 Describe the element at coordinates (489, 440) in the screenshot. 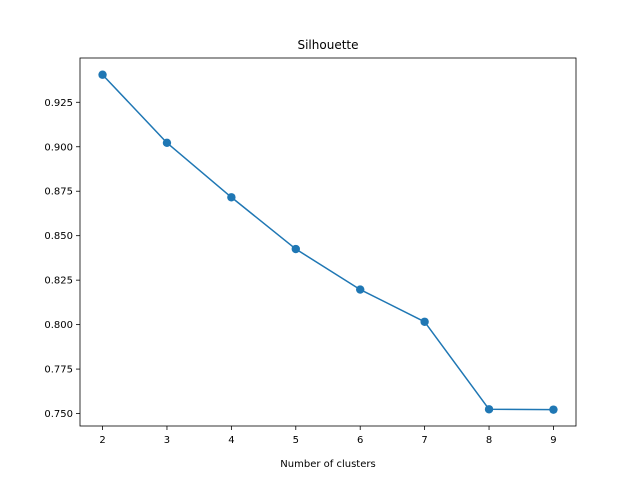

I see `x-tick-label: 8` at that location.